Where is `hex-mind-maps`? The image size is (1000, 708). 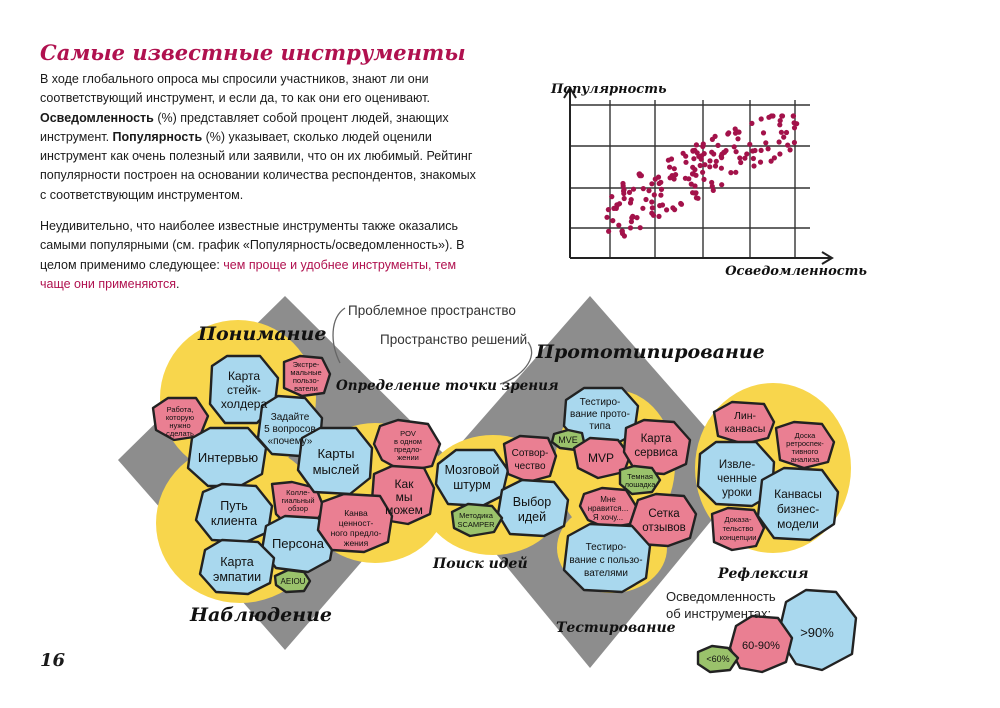 hex-mind-maps is located at coordinates (335, 461).